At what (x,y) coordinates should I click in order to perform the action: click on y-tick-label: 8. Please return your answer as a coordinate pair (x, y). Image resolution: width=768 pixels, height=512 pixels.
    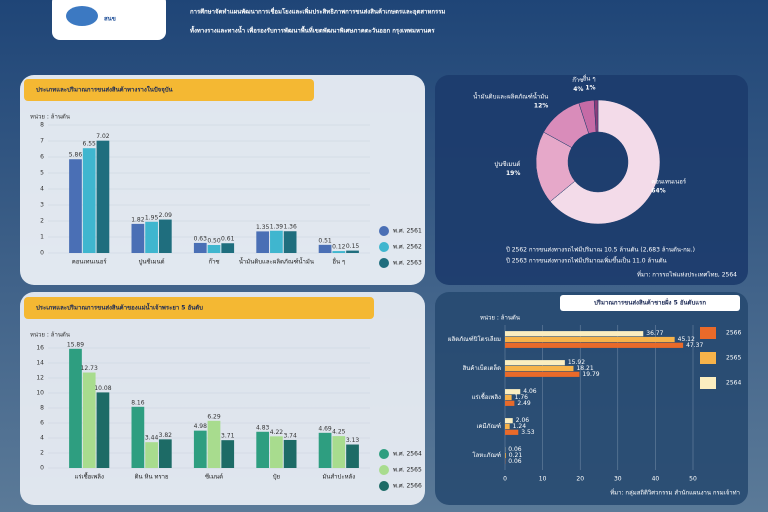
    Looking at the image, I should click on (42, 125).